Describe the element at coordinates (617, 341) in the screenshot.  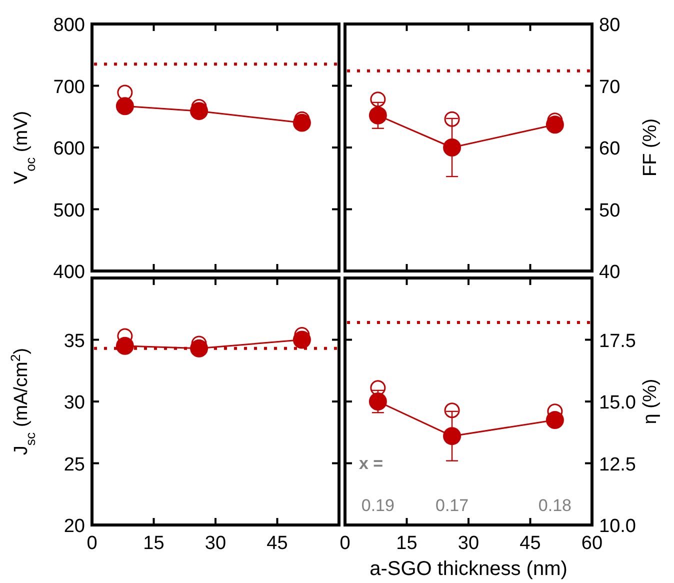
I see `y2-tick-label: 17.5` at that location.